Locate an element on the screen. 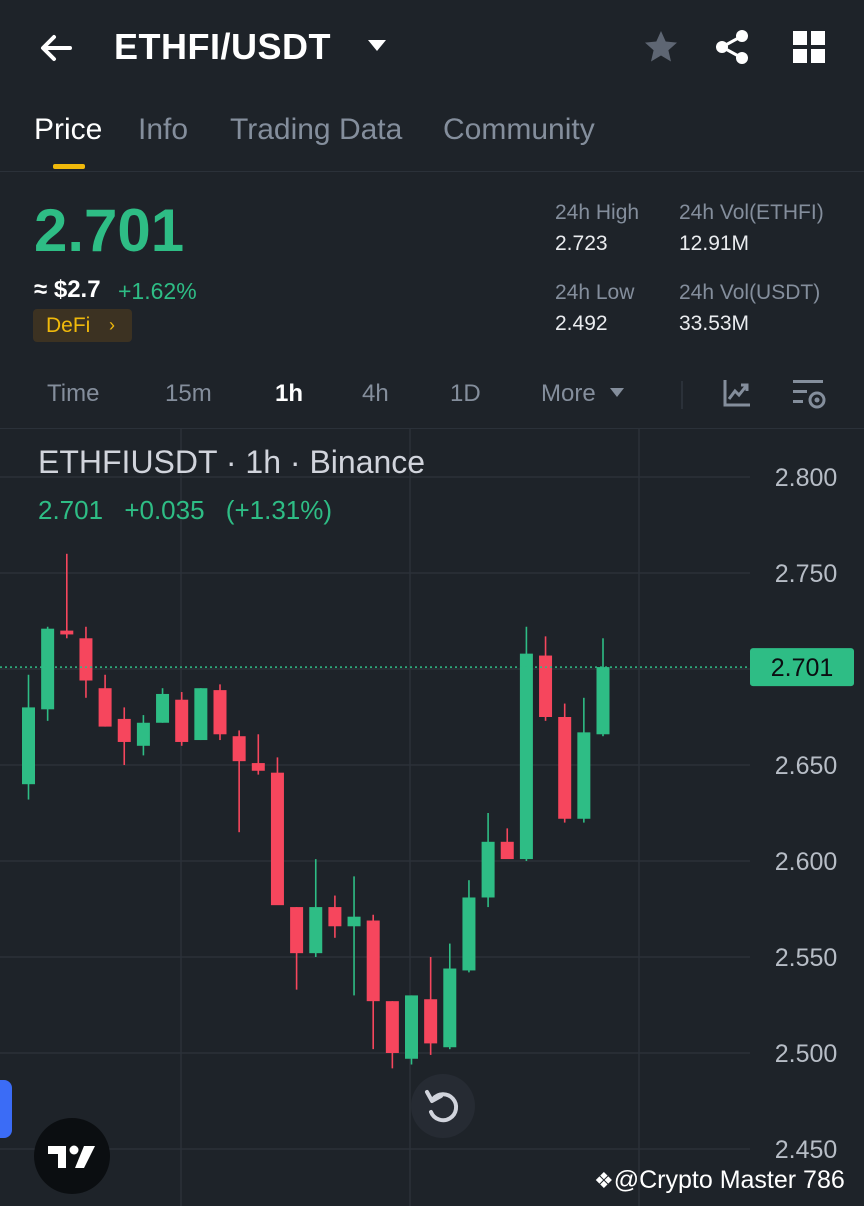  stat-vol-quote-label: 24h Vol(USDT) is located at coordinates (750, 292).